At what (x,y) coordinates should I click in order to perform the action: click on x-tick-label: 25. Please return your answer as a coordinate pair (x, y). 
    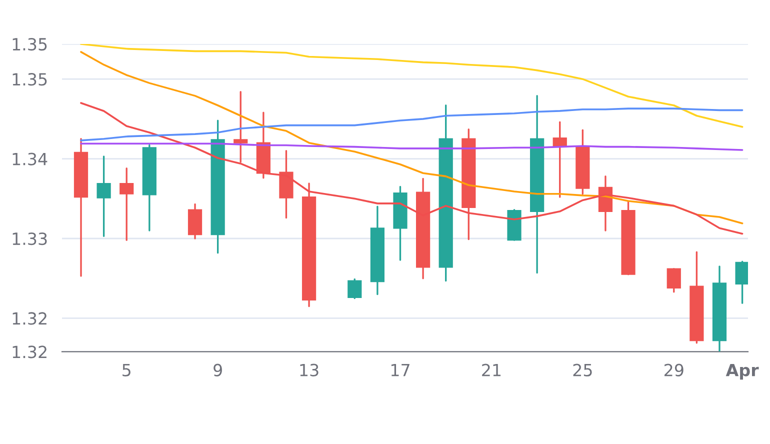
    Looking at the image, I should click on (582, 370).